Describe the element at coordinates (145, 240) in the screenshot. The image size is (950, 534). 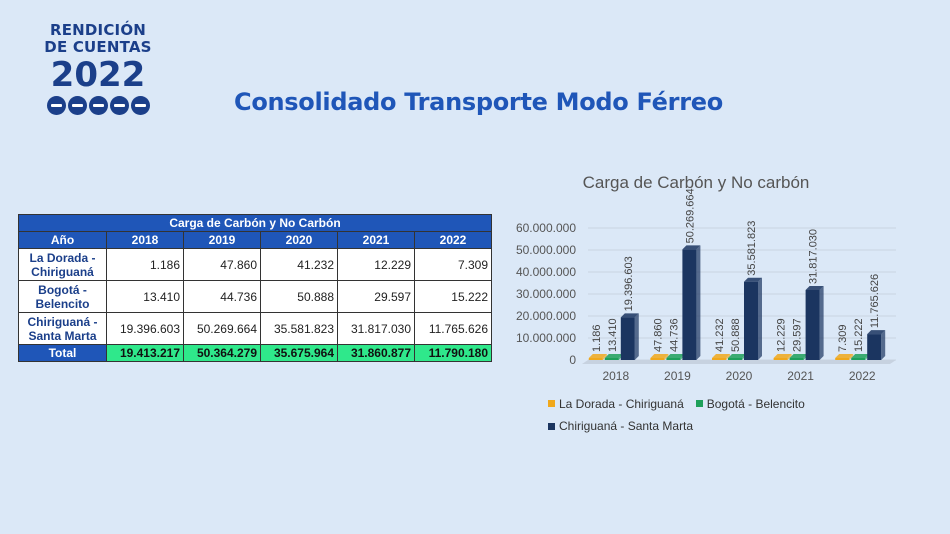
I see `table-header: 2018` at that location.